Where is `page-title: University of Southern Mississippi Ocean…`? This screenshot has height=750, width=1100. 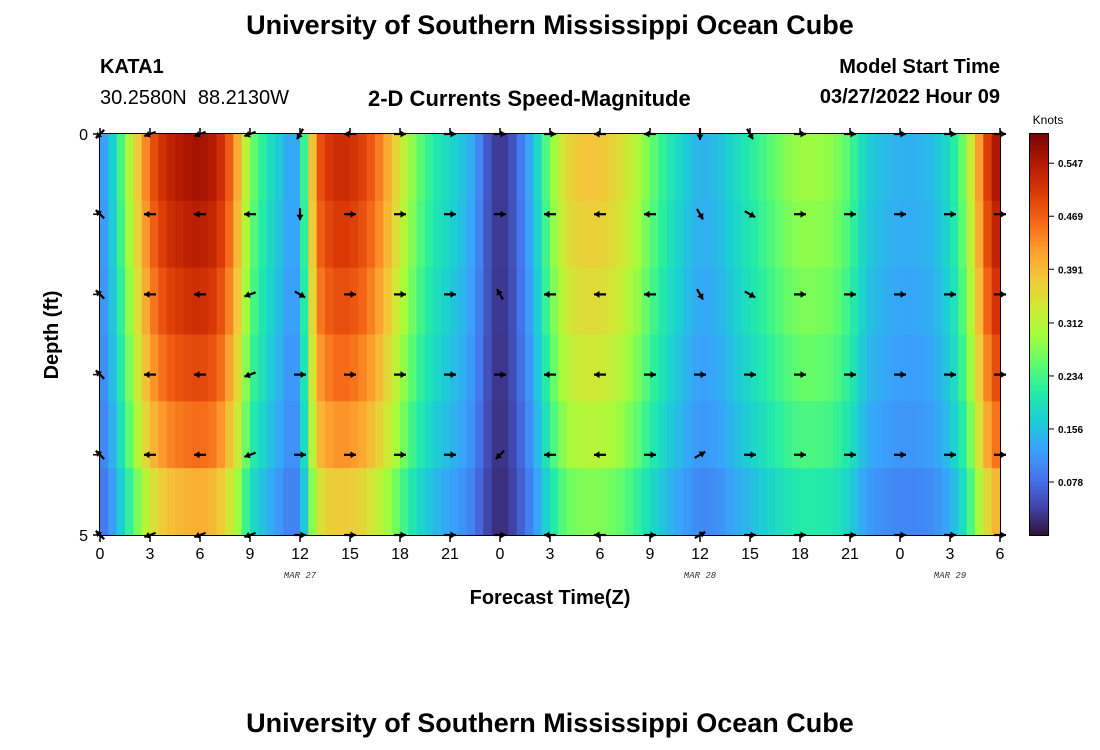
page-title: University of Southern Mississippi Ocean… is located at coordinates (550, 25).